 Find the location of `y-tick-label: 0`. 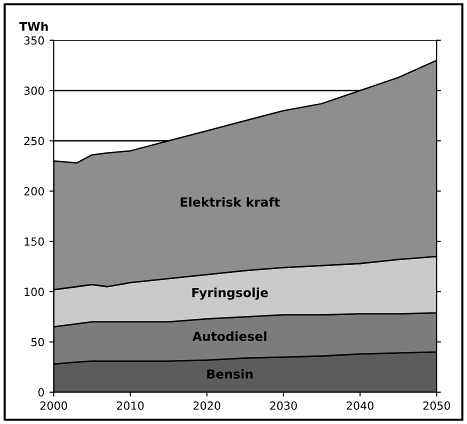

y-tick-label: 0 is located at coordinates (41, 392).